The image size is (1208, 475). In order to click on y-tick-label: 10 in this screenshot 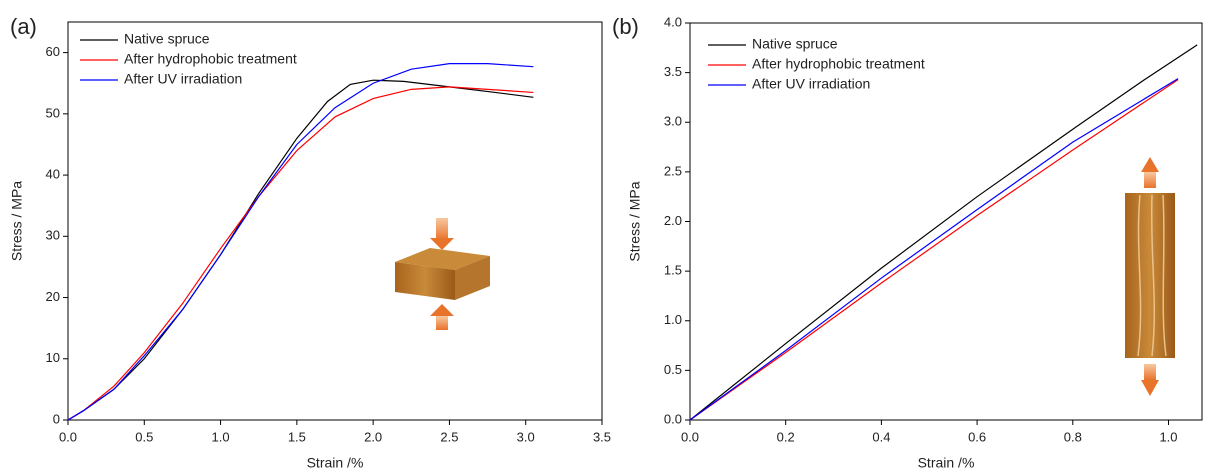, I will do `click(53, 357)`.